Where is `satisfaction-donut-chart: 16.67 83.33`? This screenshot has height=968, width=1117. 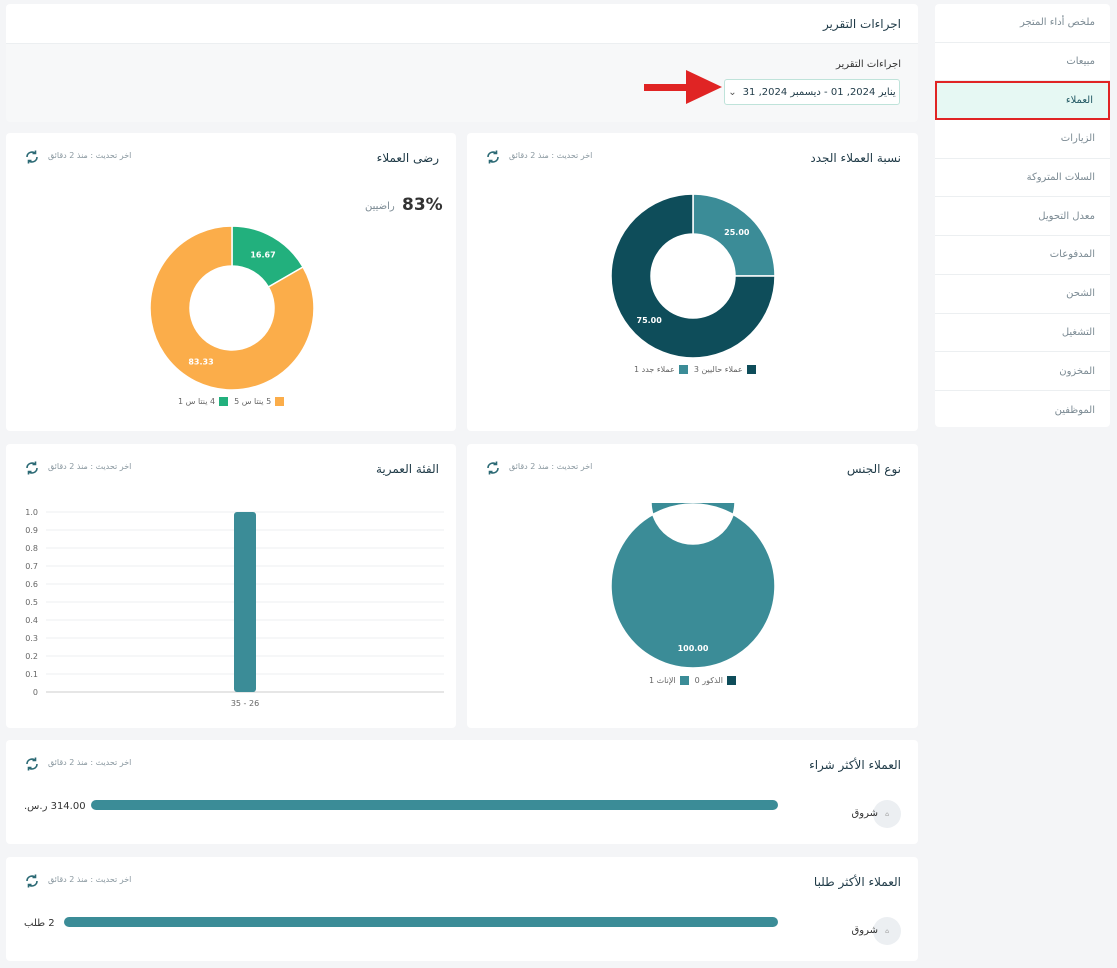 satisfaction-donut-chart: 16.67 83.33 is located at coordinates (232, 308).